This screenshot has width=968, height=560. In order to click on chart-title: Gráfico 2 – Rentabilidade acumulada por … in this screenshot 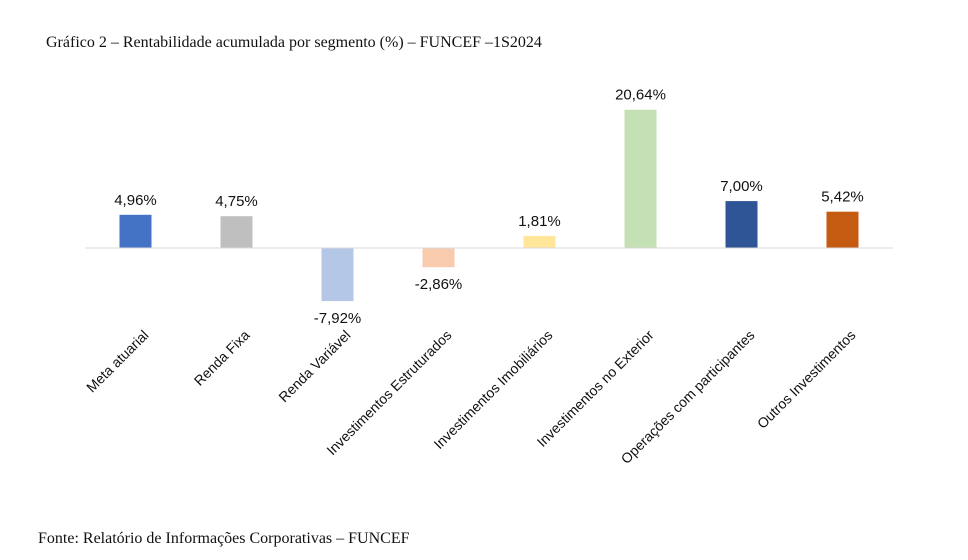, I will do `click(294, 42)`.